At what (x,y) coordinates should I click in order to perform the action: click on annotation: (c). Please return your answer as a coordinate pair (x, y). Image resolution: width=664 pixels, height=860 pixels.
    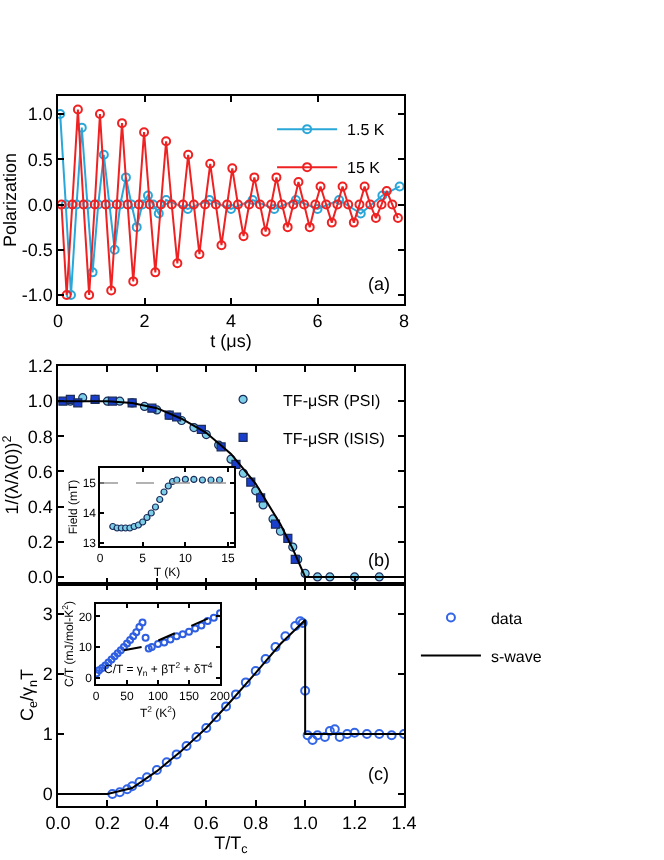
    Looking at the image, I should click on (378, 774).